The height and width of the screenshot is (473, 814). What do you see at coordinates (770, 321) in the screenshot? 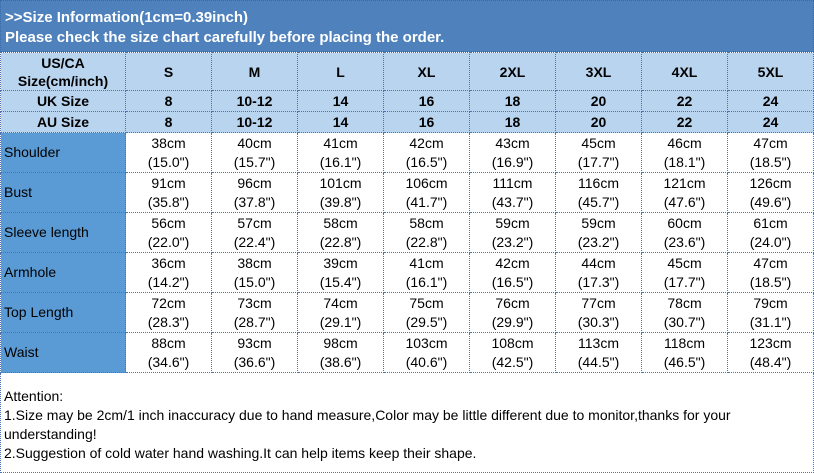
I see `inch-value: (31.1")` at bounding box center [770, 321].